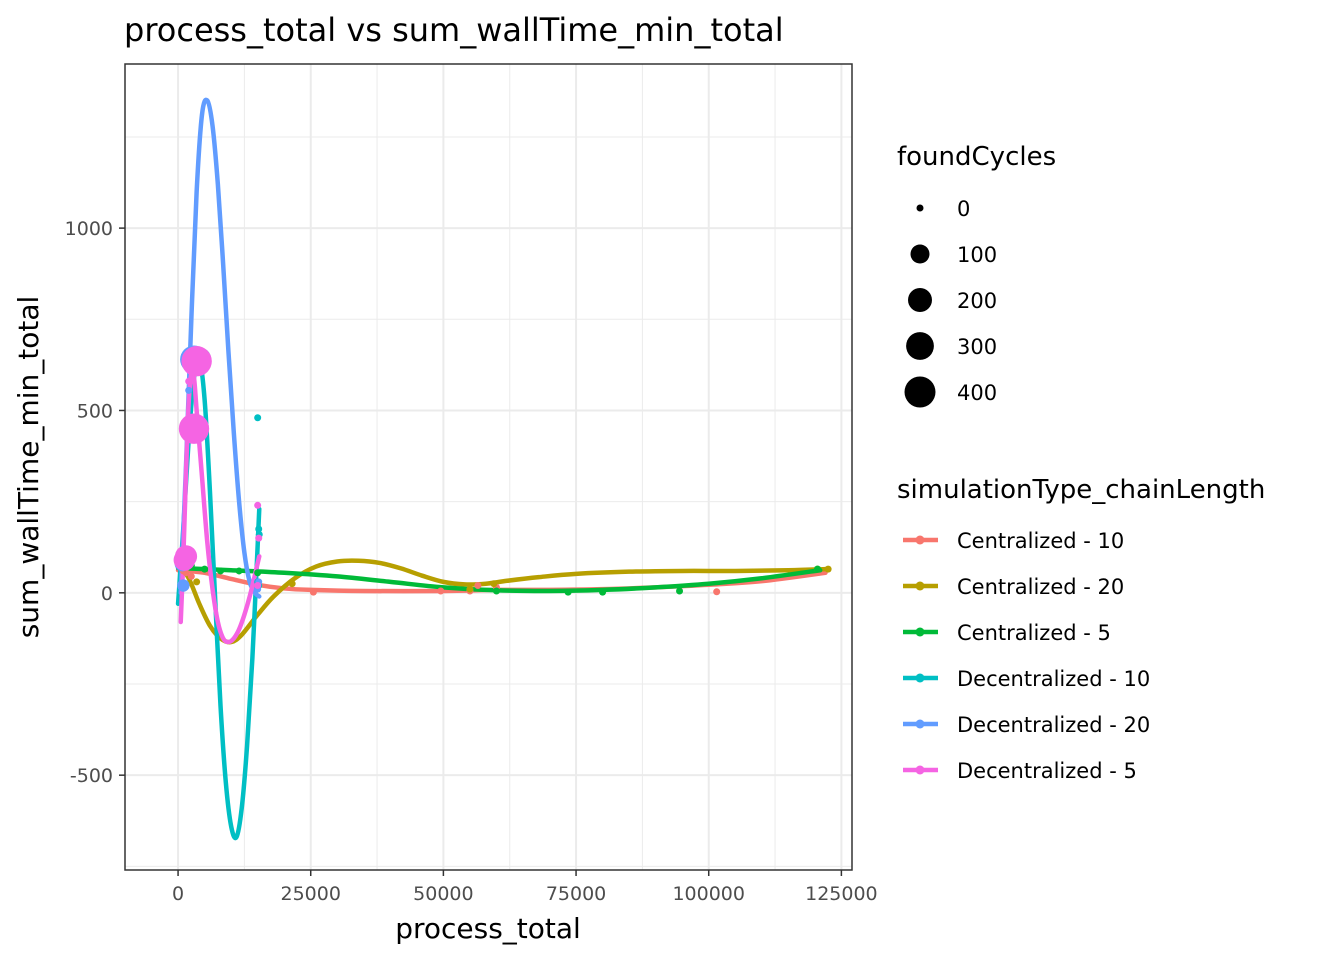  Describe the element at coordinates (89, 229) in the screenshot. I see `y-tick-label: 1000` at that location.